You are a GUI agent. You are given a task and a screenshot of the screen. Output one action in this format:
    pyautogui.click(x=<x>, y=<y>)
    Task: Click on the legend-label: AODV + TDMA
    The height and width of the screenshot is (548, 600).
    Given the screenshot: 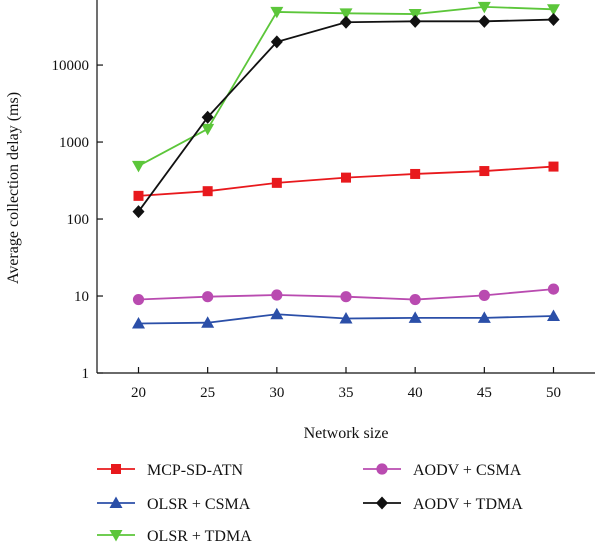 What is the action you would take?
    pyautogui.click(x=468, y=504)
    